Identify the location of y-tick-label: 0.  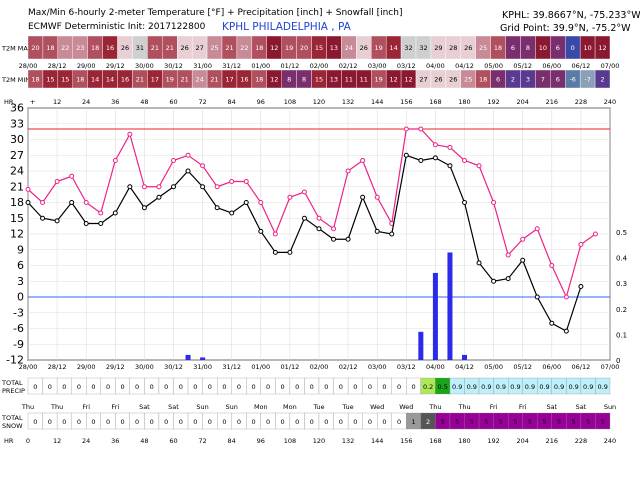
(20, 297).